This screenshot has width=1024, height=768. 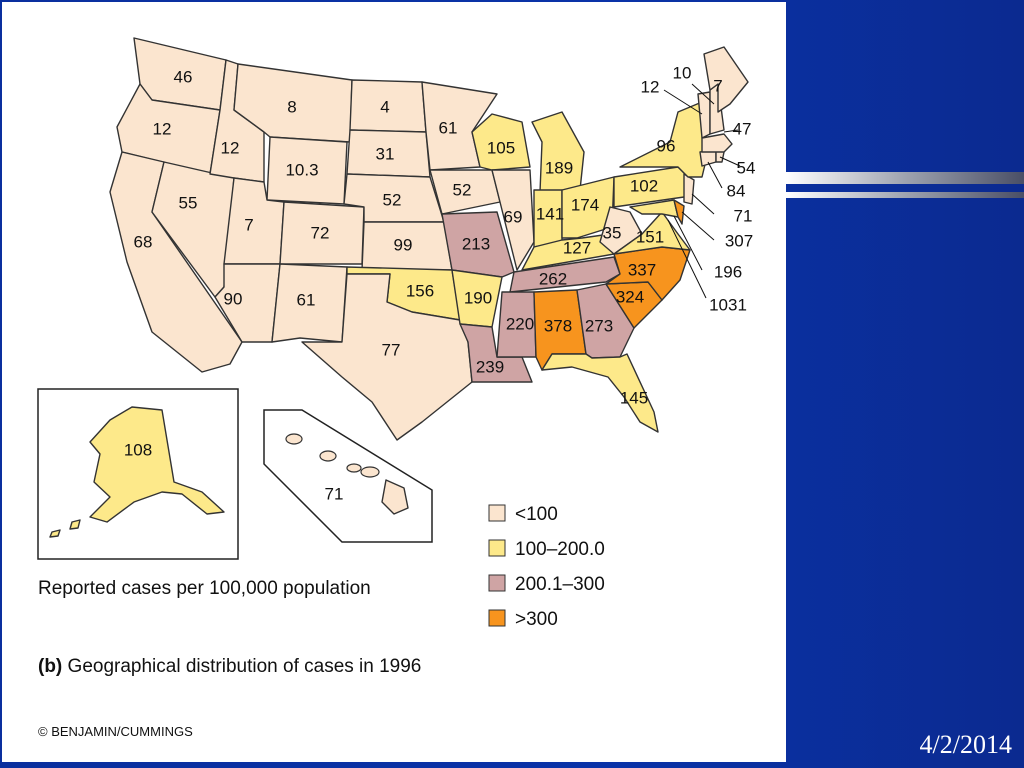 What do you see at coordinates (513, 216) in the screenshot?
I see `label-il: 69` at bounding box center [513, 216].